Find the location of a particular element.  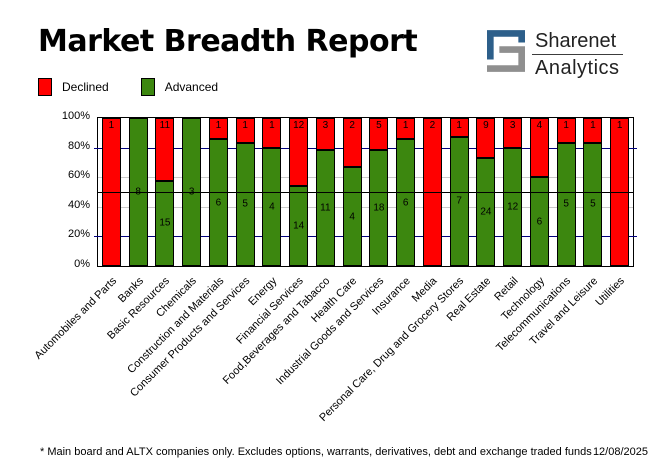

bar-declined-value: 5 is located at coordinates (379, 126).